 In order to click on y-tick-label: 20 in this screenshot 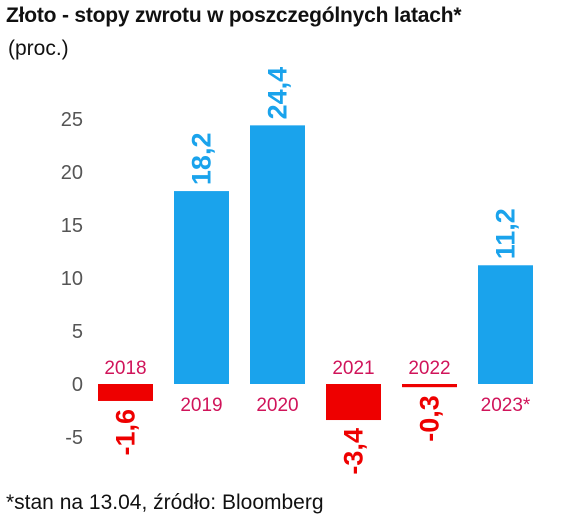, I will do `click(72, 173)`.